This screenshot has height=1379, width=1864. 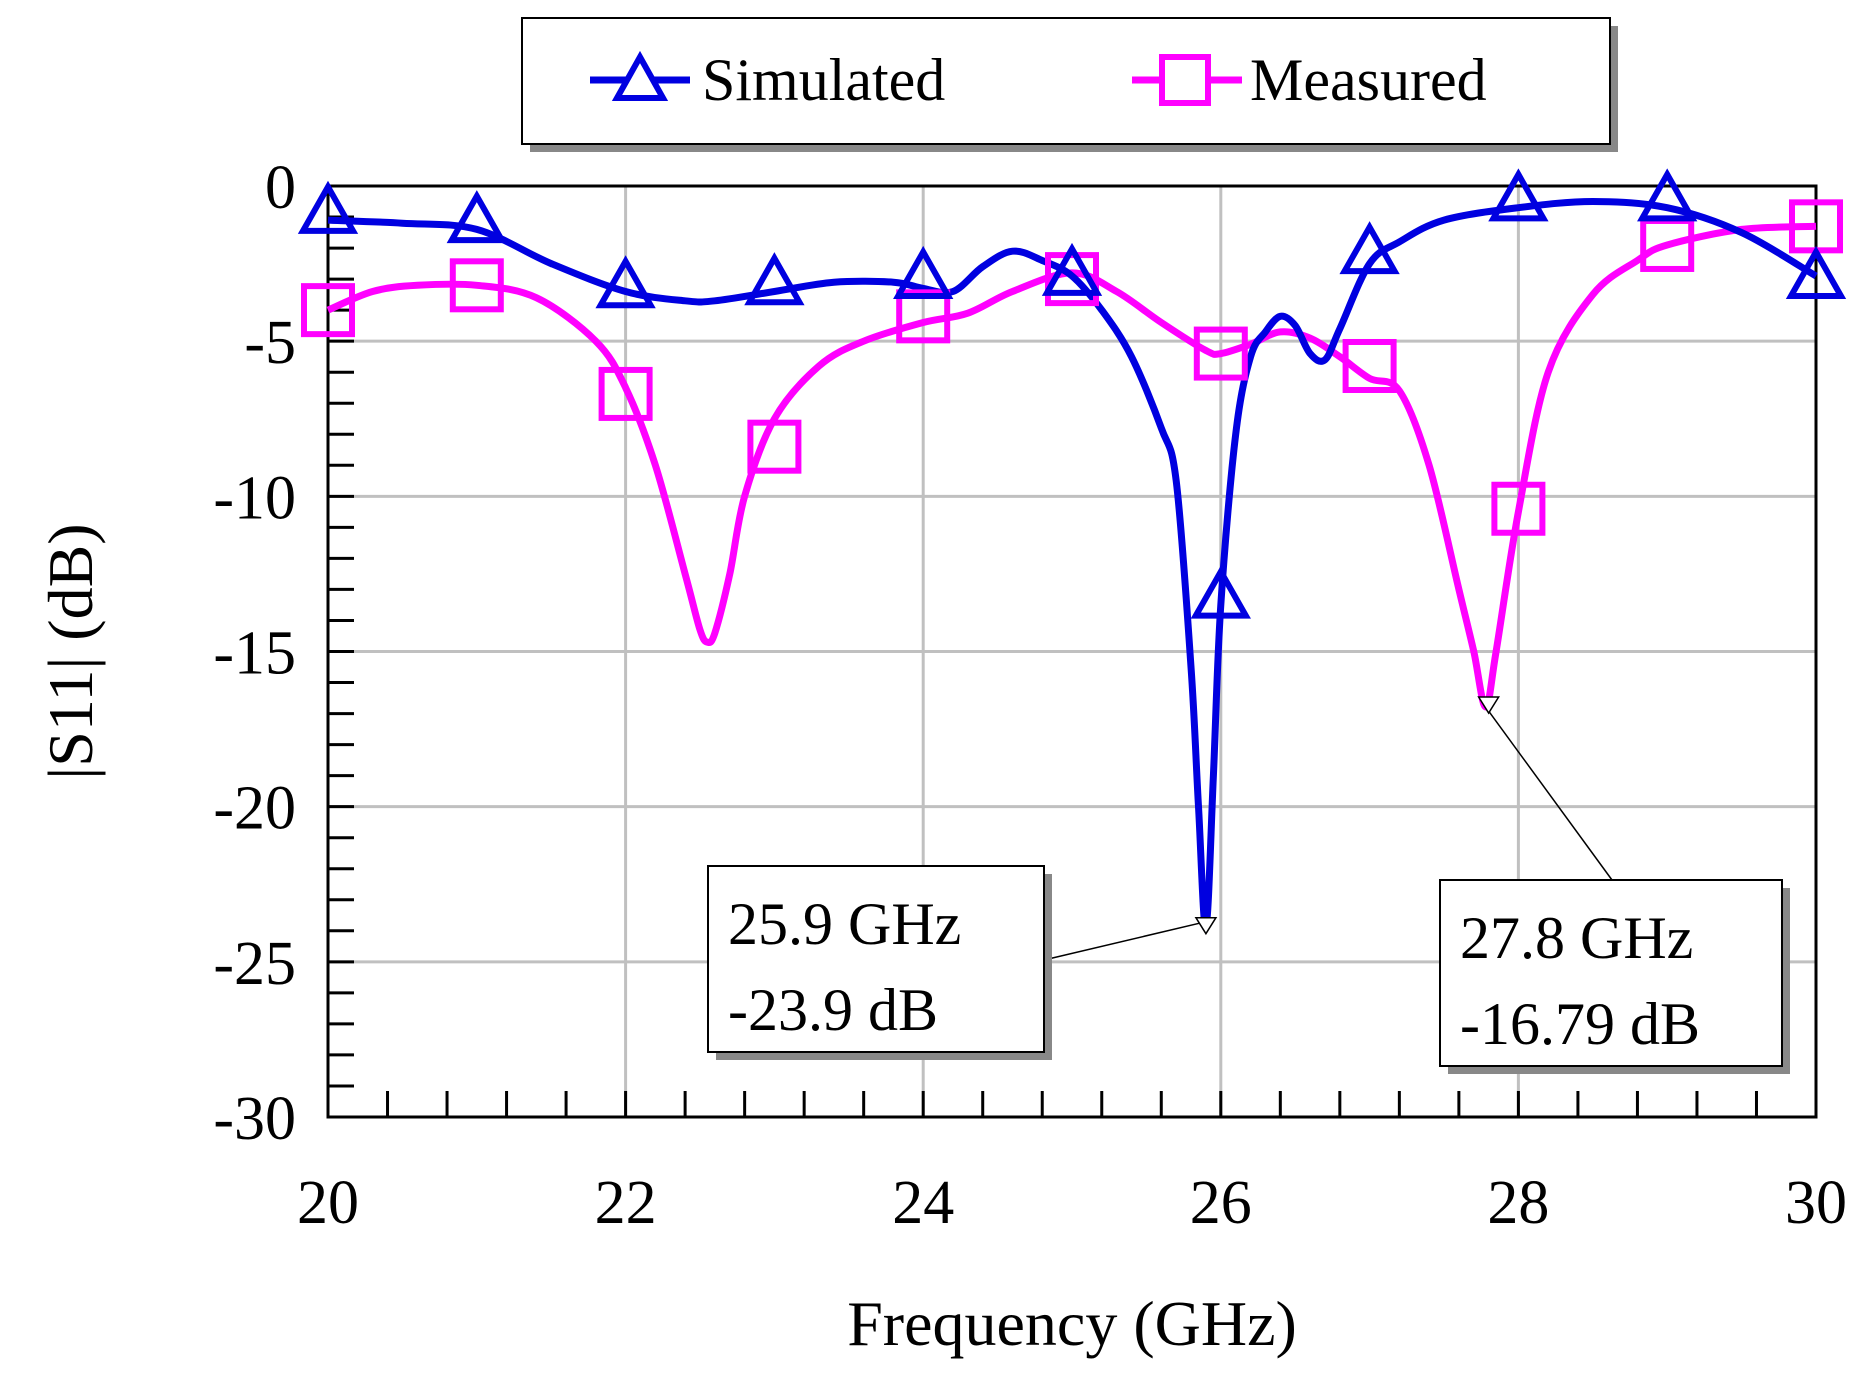 I want to click on annotation-simulated-frequency: 25.9 GHz, so click(x=844, y=924).